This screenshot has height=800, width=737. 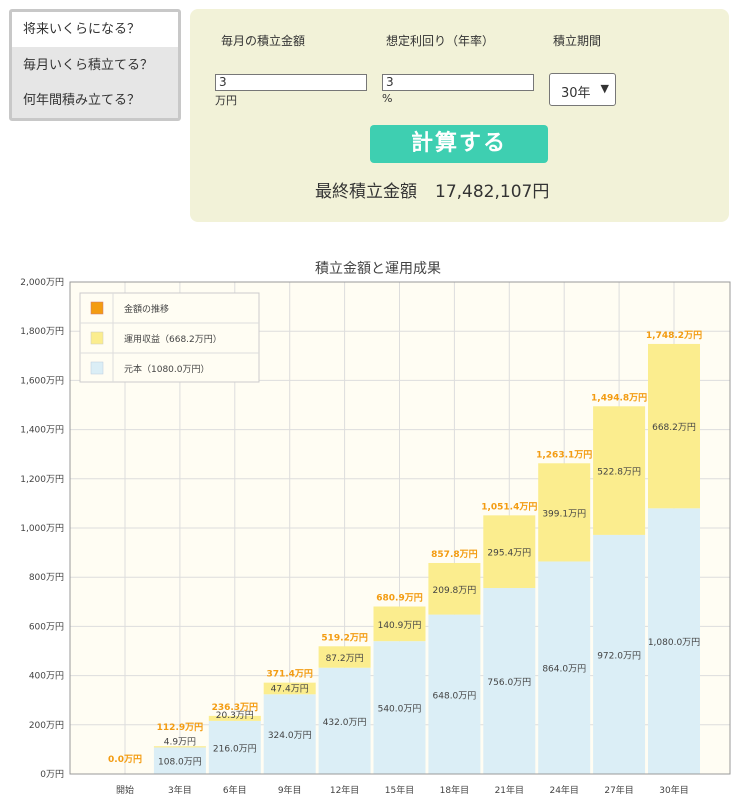 I want to click on y-tick-label: 600万円, so click(x=46, y=626).